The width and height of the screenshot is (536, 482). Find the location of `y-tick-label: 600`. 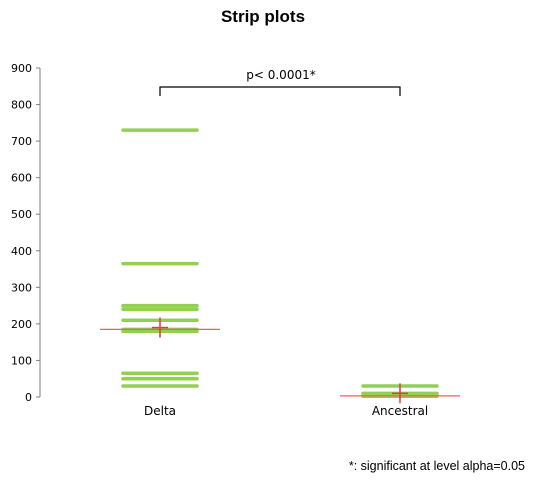

y-tick-label: 600 is located at coordinates (21, 178).